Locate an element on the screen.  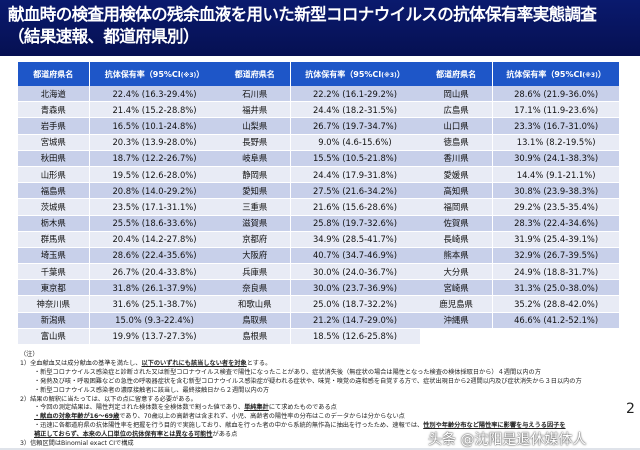
header-rate-text: 抗体保有率（95%CI is located at coordinates (343, 74).